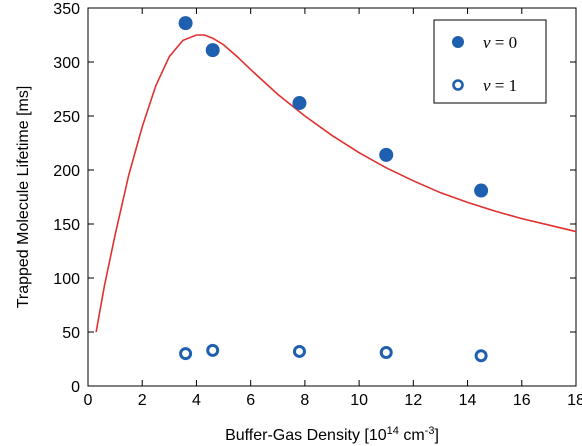 This screenshot has height=446, width=582. What do you see at coordinates (487, 85) in the screenshot?
I see `legend-var-1: v` at bounding box center [487, 85].